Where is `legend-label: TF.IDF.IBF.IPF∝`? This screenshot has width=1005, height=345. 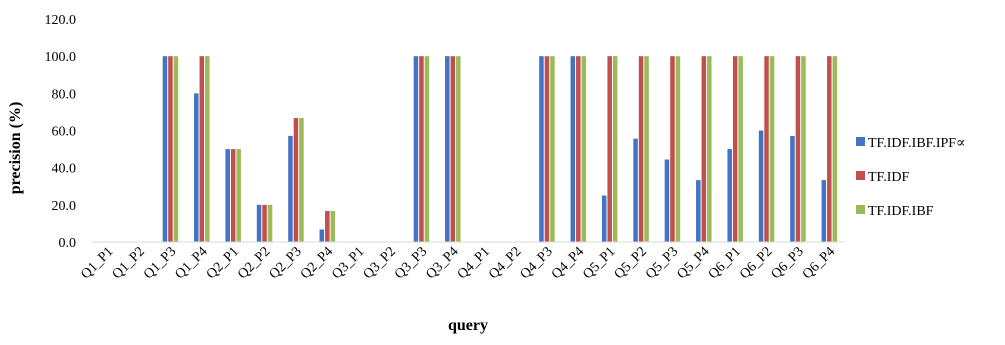
legend-label: TF.IDF.IBF.IPF∝ is located at coordinates (917, 143).